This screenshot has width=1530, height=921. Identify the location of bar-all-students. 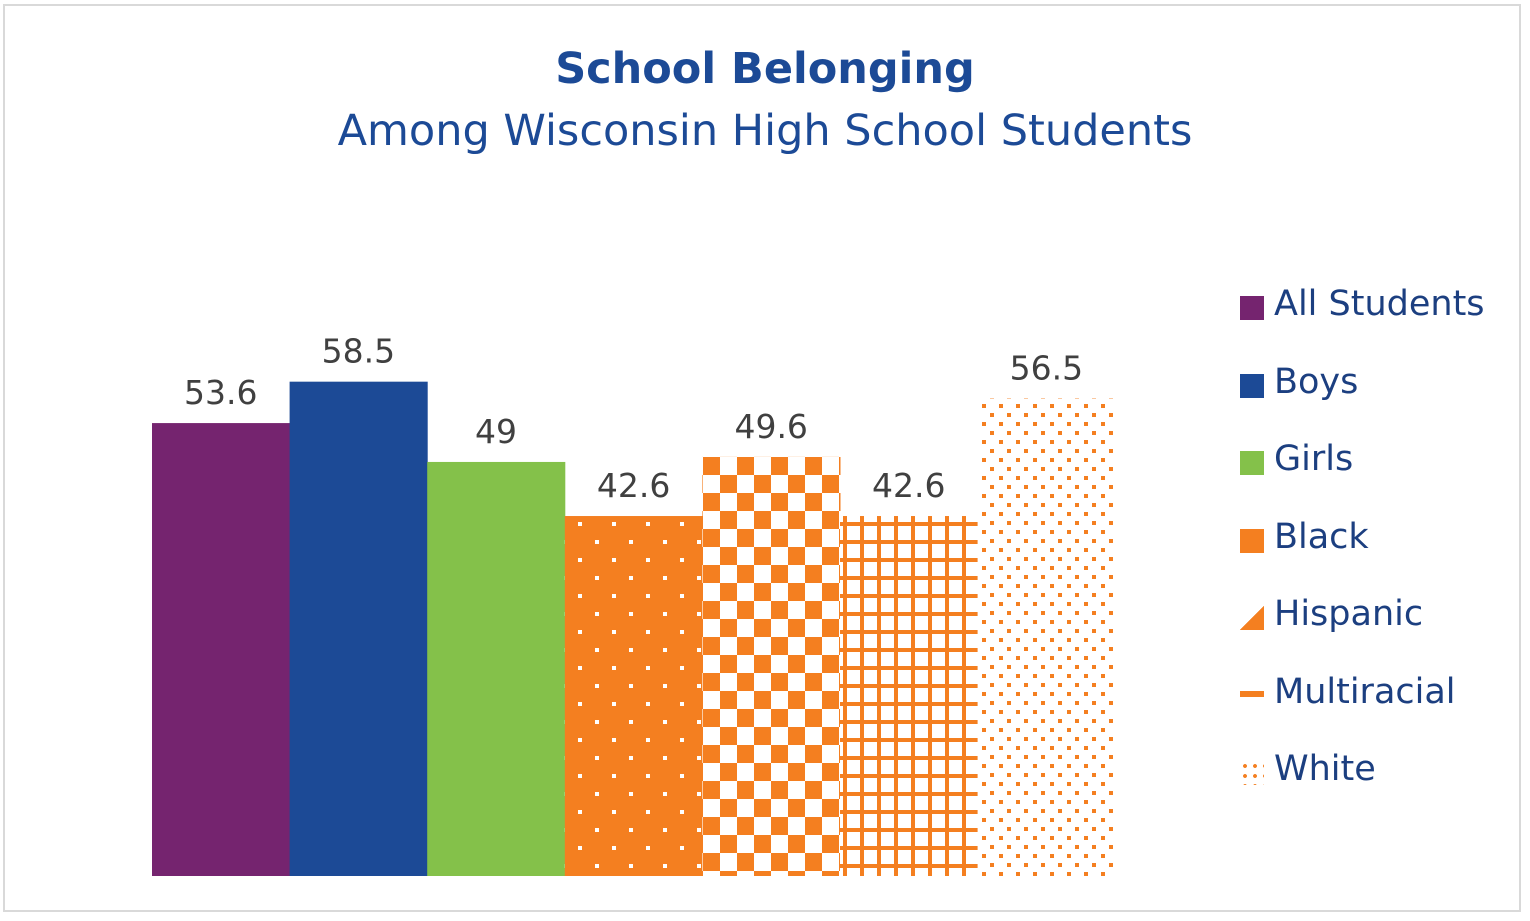
(221, 649).